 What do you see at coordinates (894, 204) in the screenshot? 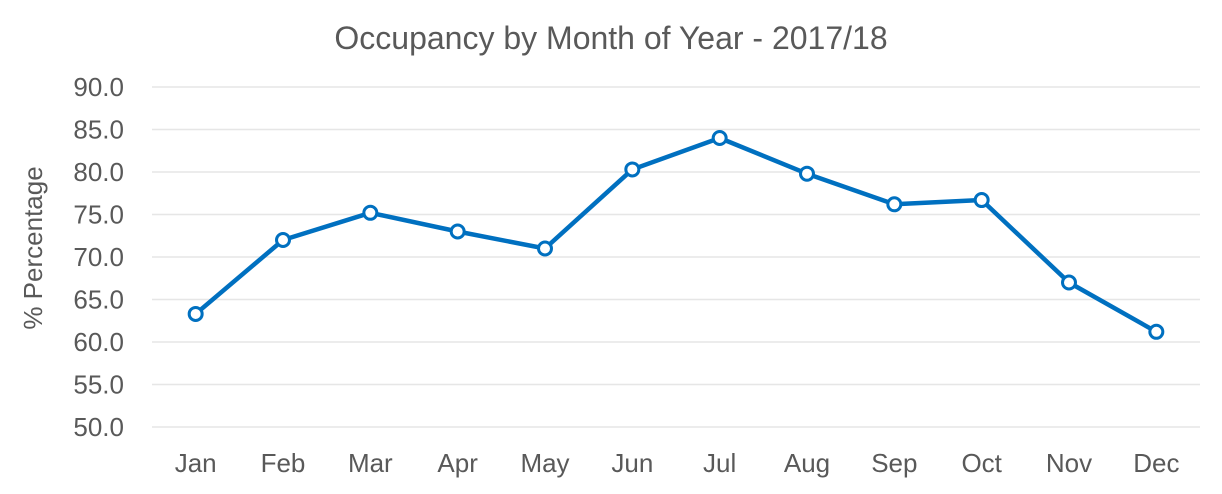
I see `data-point-sep` at bounding box center [894, 204].